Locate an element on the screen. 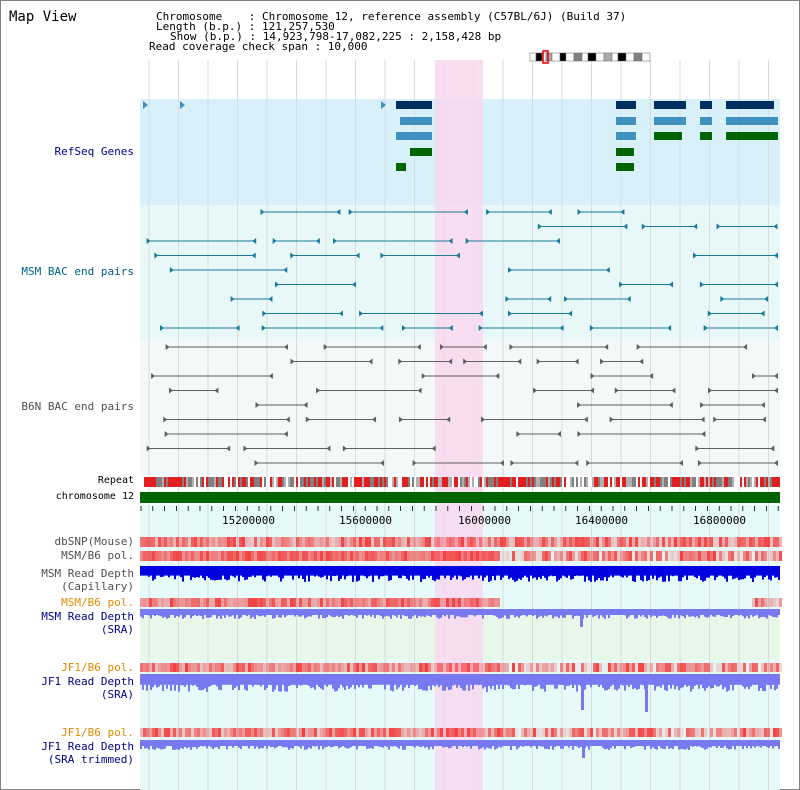  track-label-msm-b6-pol-2: MSM/B6 pol. is located at coordinates (97, 602).